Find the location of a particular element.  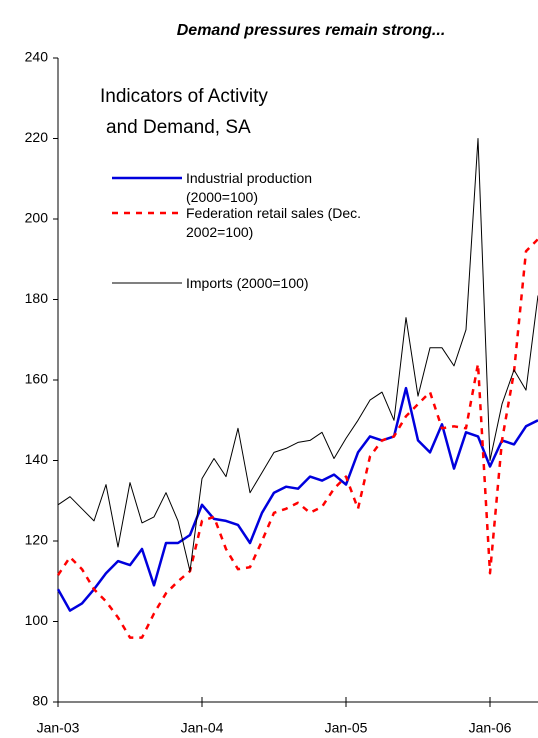

y-tick-label: 200 is located at coordinates (37, 218).